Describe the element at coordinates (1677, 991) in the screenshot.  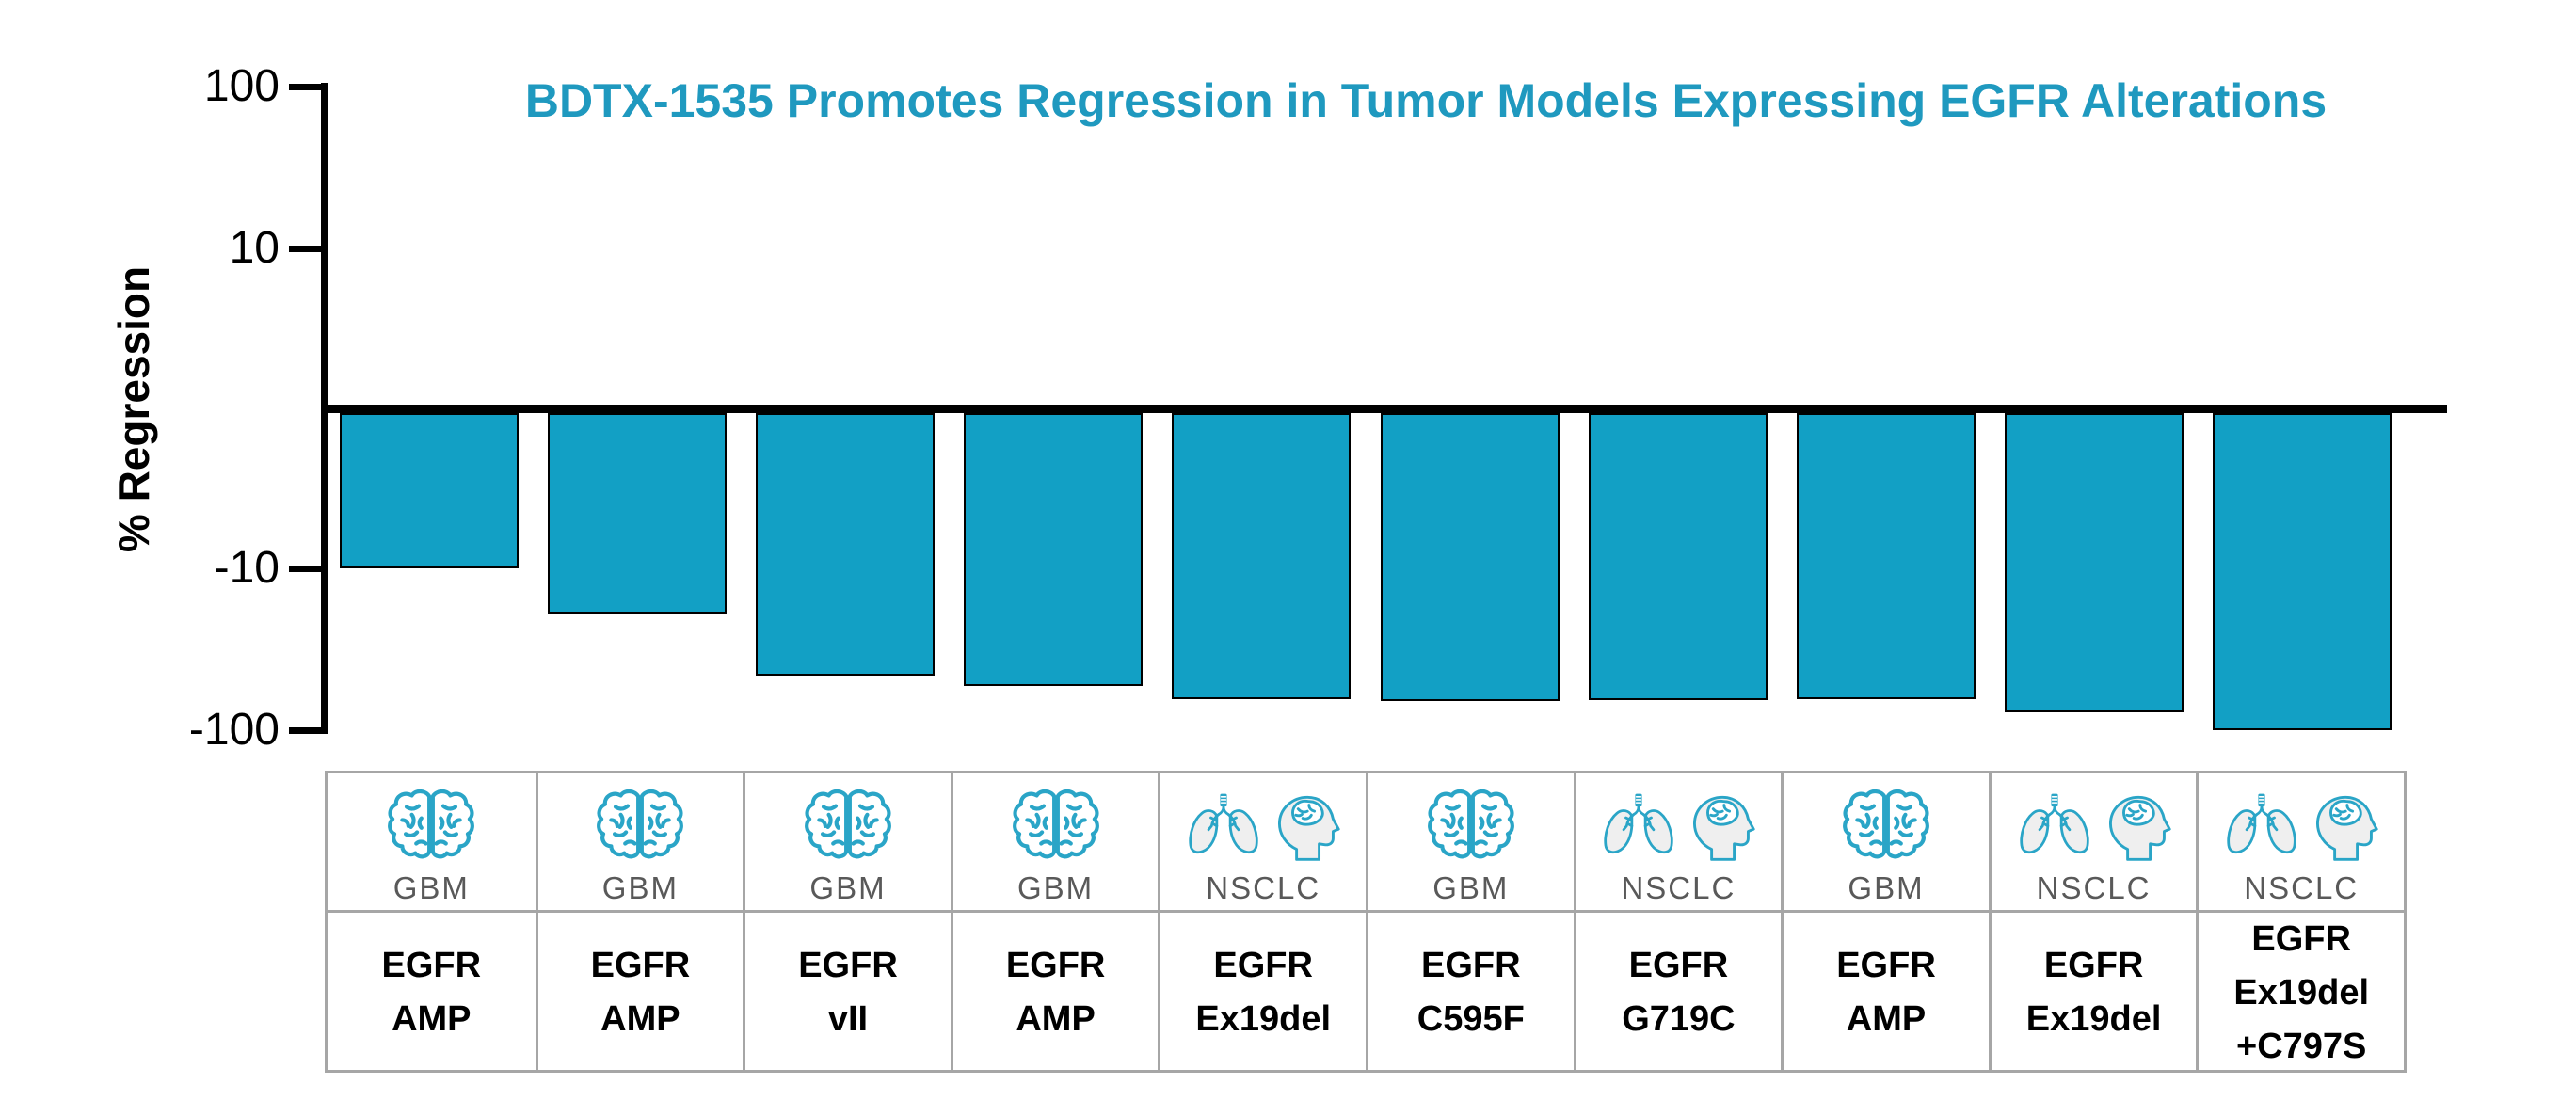
I see `alteration-cell: EGFR G719C` at that location.